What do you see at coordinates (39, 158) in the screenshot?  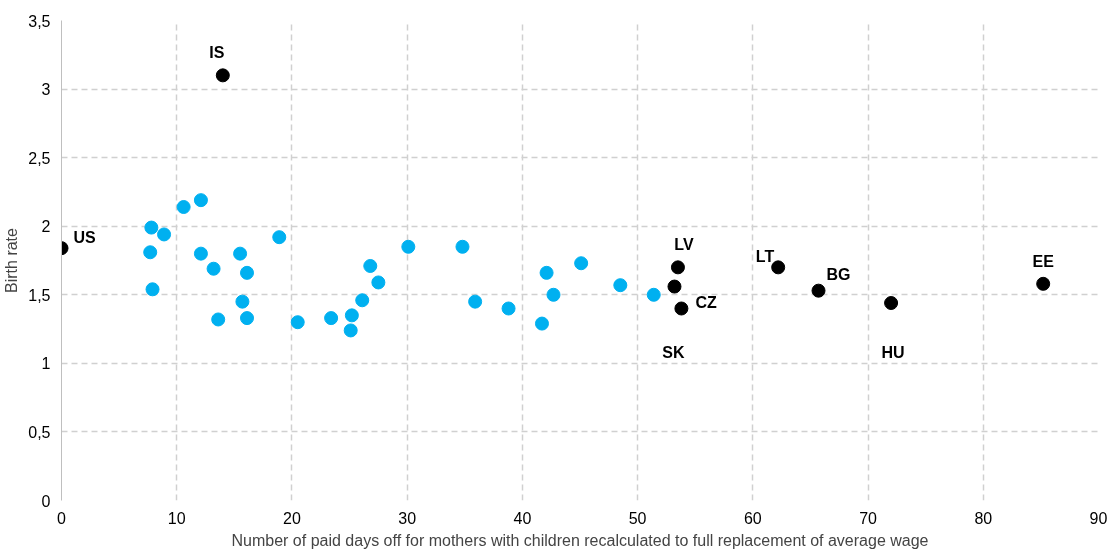 I see `y-tick-label: 2,5` at bounding box center [39, 158].